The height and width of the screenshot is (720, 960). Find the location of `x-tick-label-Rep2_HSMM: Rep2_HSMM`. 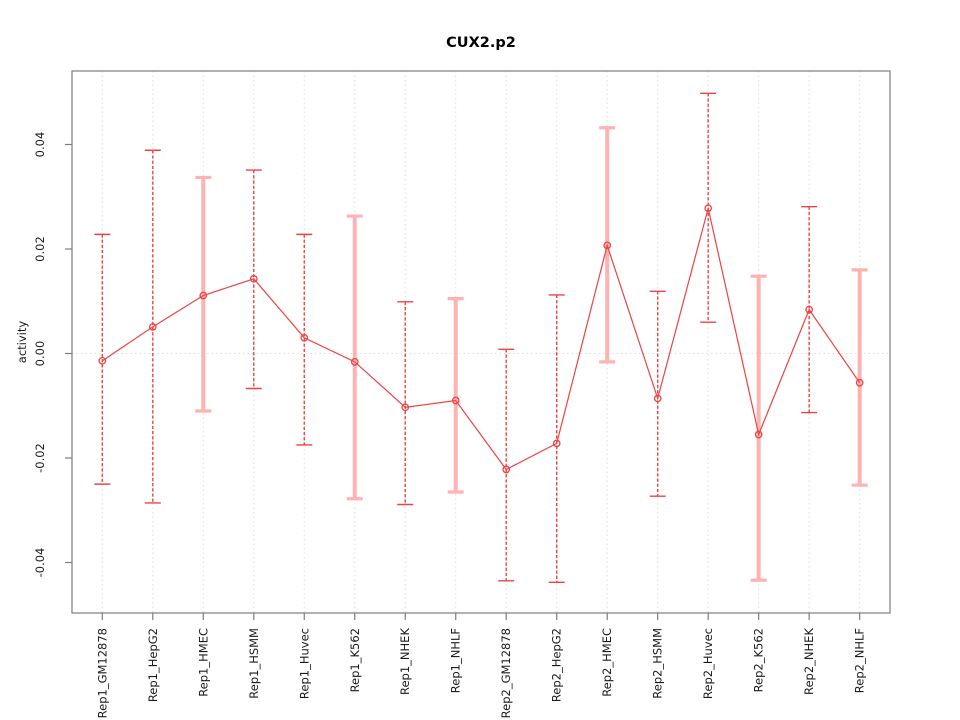

x-tick-label-Rep2_HSMM: Rep2_HSMM is located at coordinates (658, 663).